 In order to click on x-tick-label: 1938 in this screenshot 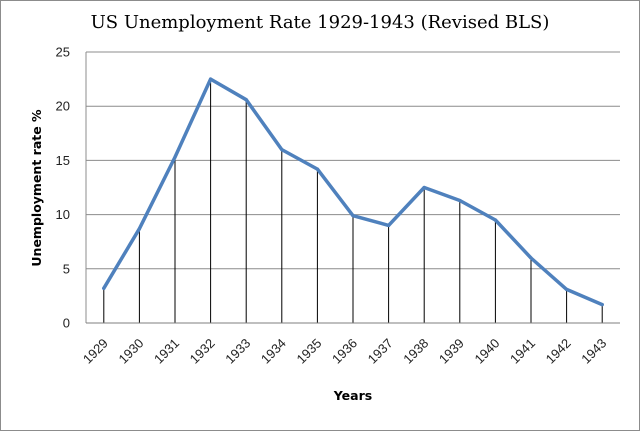, I will do `click(415, 351)`.